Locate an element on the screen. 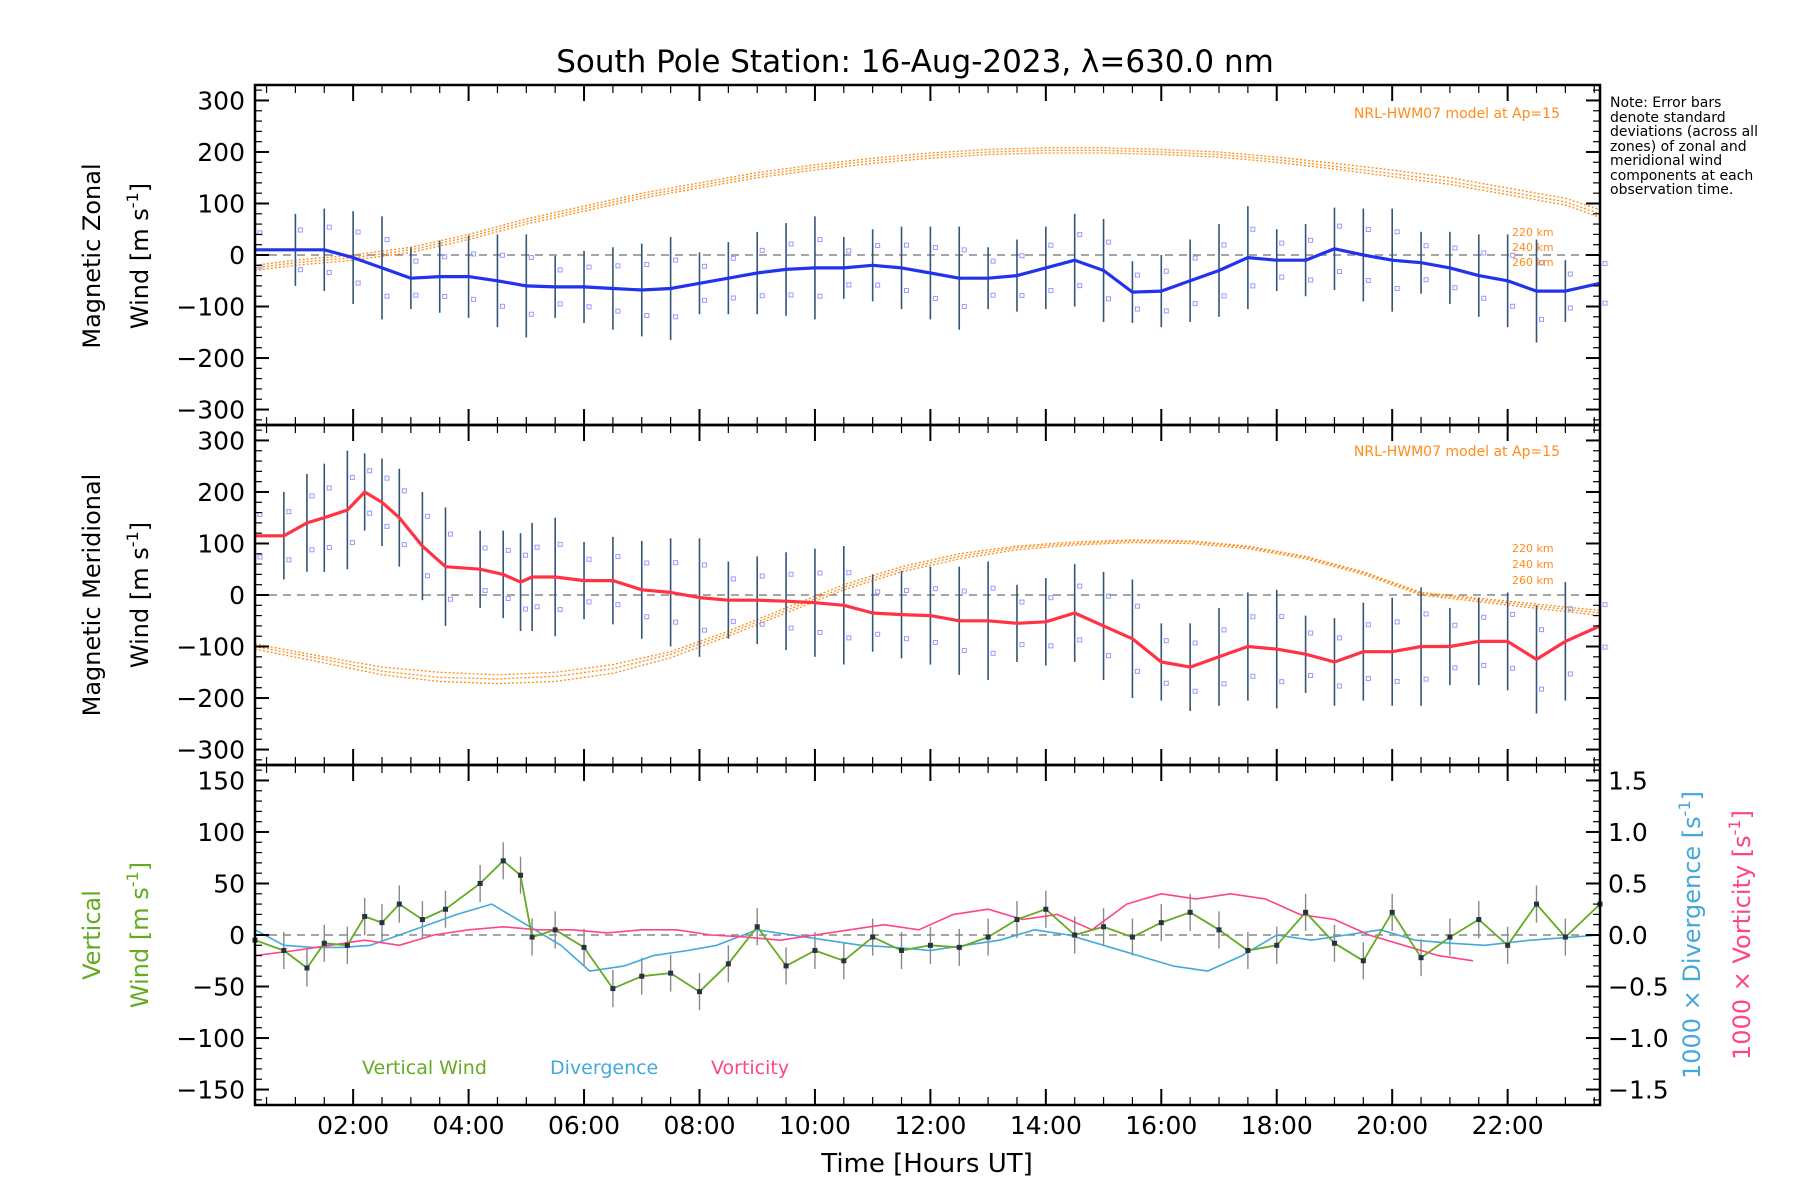 This screenshot has height=1200, width=1800. divergence-ylabel-sup: -1 is located at coordinates (1684, 808).